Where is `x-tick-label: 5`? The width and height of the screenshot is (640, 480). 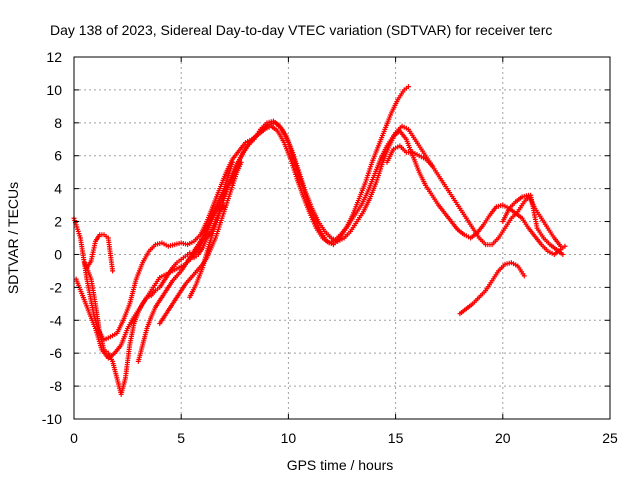 x-tick-label: 5 is located at coordinates (181, 438).